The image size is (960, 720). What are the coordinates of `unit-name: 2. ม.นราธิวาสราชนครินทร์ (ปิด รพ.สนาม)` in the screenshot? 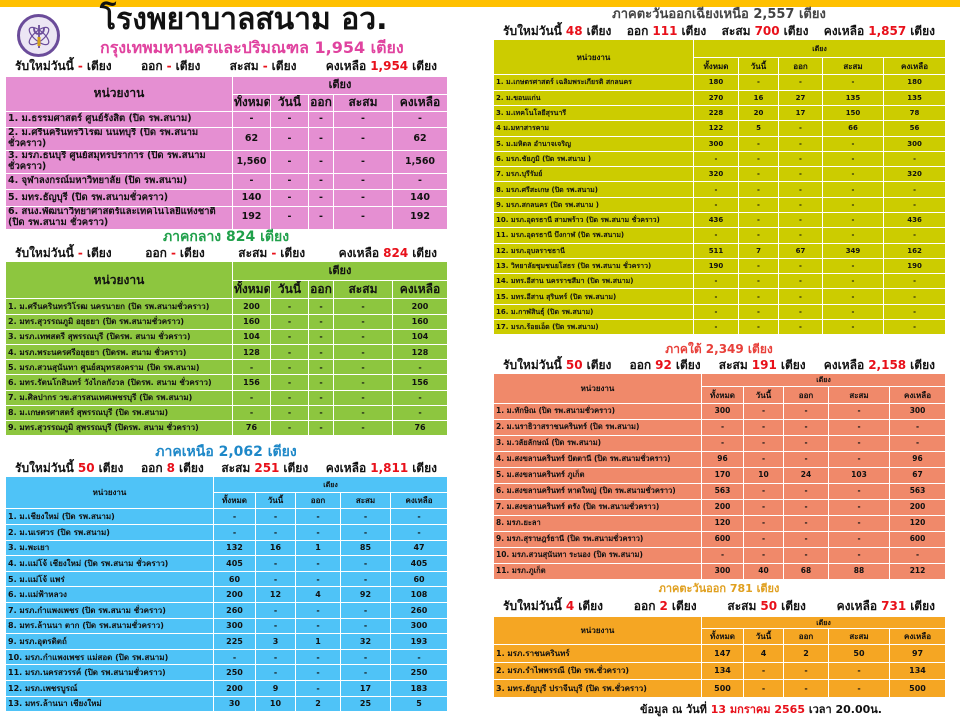 It's located at (597, 428).